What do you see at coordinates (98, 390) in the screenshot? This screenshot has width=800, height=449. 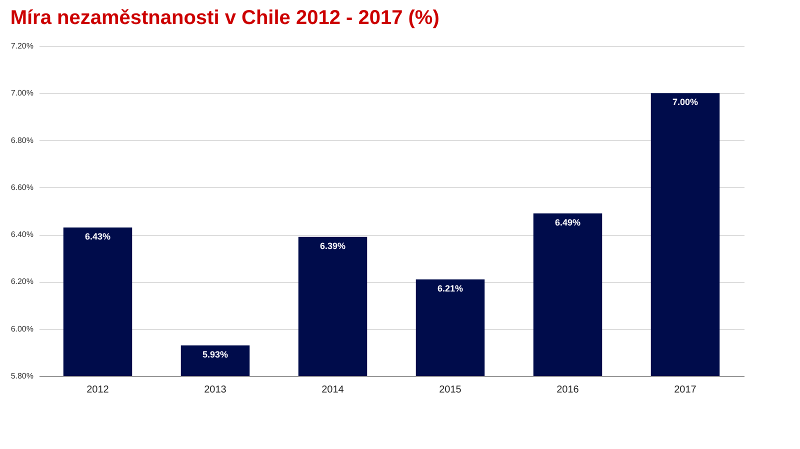 I see `x-tick-label: 2012` at bounding box center [98, 390].